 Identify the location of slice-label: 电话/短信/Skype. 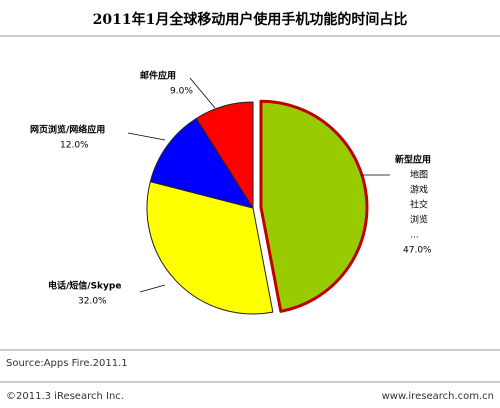
(84, 286).